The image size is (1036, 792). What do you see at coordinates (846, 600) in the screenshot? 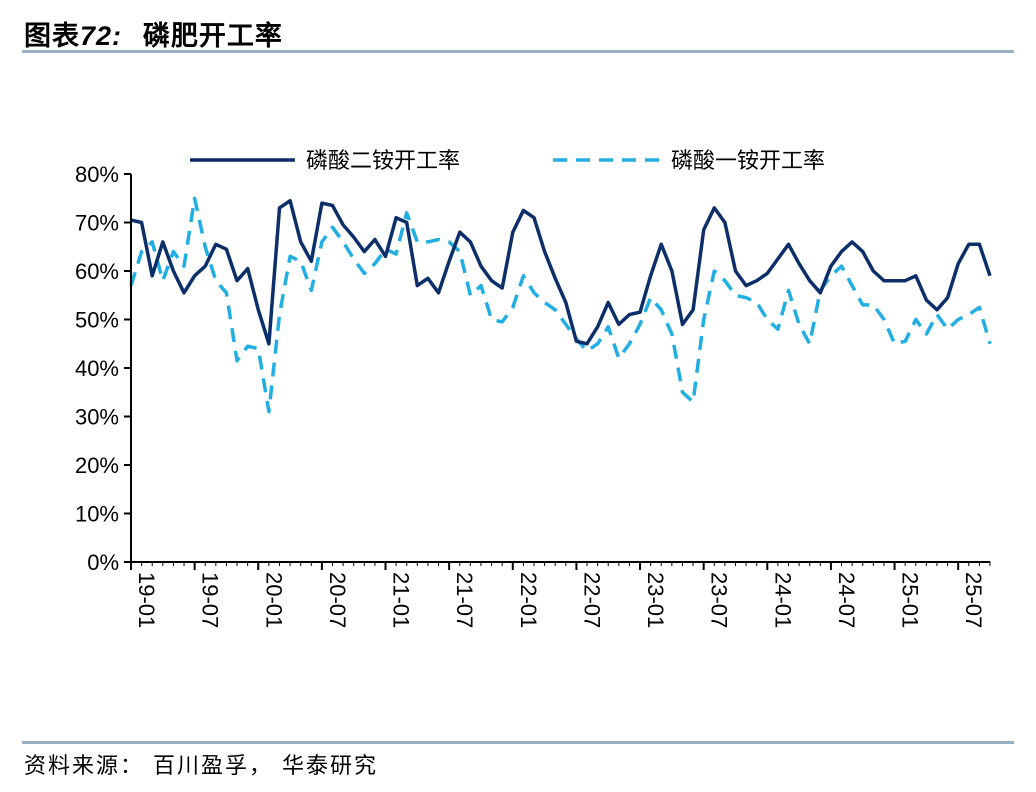
I see `x-tick-label: 24-07` at bounding box center [846, 600].